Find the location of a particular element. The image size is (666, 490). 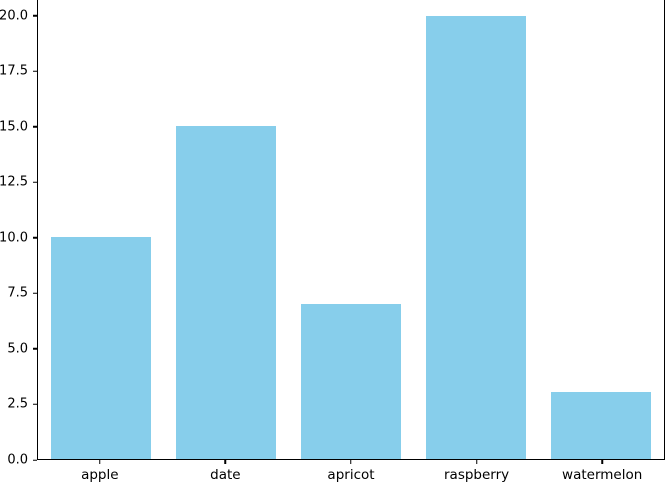

ytick-label-20.0: 20.0 is located at coordinates (14, 16).